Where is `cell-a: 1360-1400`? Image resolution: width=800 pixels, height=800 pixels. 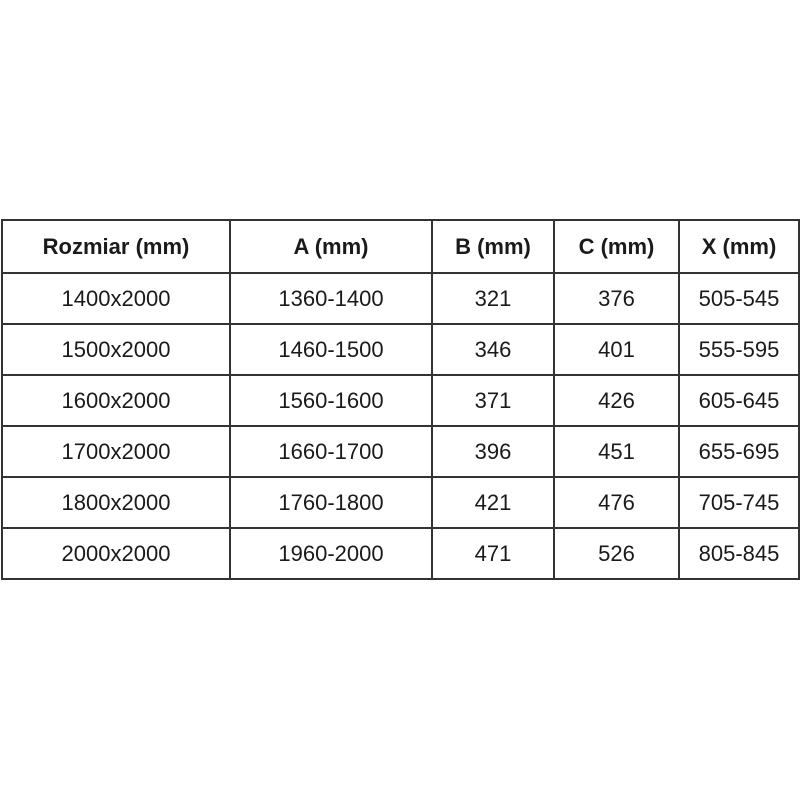 cell-a: 1360-1400 is located at coordinates (331, 298).